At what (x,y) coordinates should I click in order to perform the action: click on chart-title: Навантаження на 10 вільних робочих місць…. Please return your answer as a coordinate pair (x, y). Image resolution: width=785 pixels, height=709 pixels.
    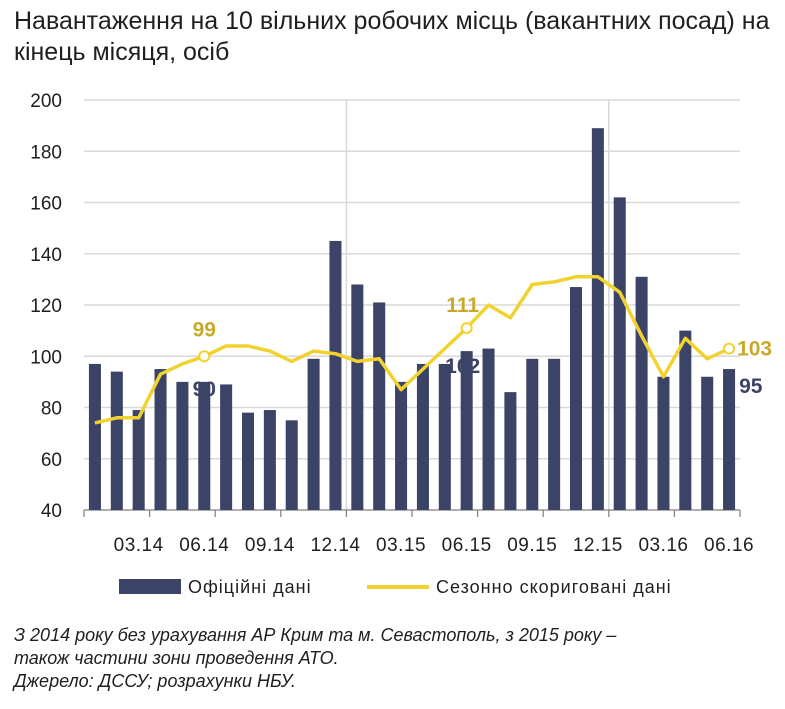
    Looking at the image, I should click on (392, 36).